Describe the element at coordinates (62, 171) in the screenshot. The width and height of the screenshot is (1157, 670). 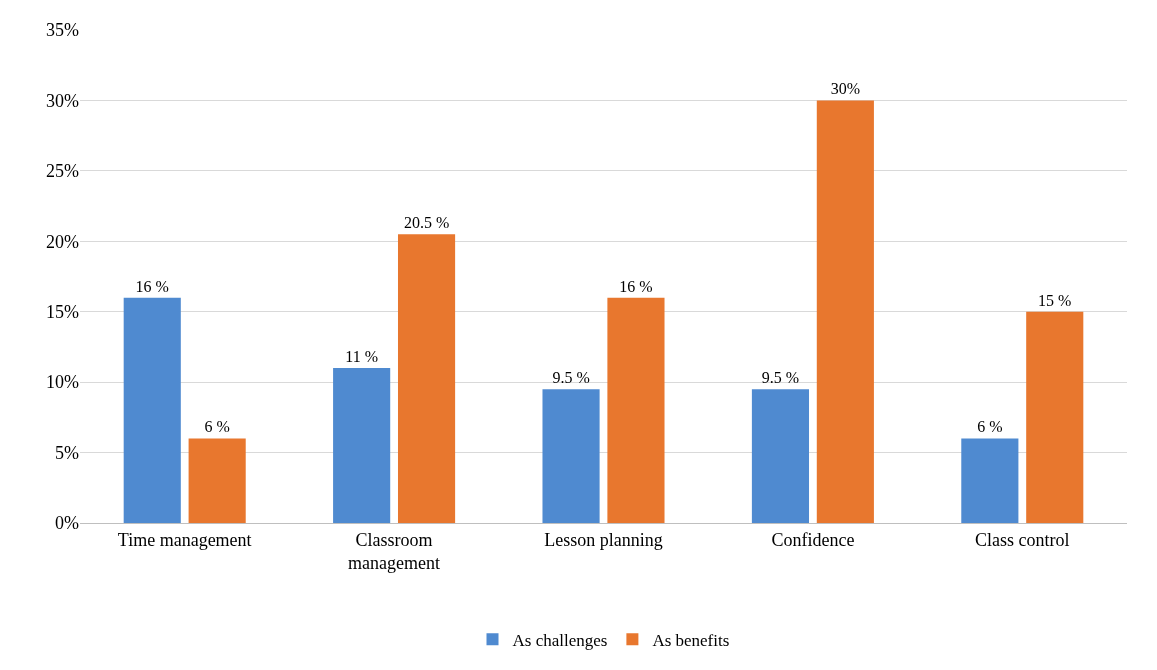
I see `y-tick-label: 25%` at that location.